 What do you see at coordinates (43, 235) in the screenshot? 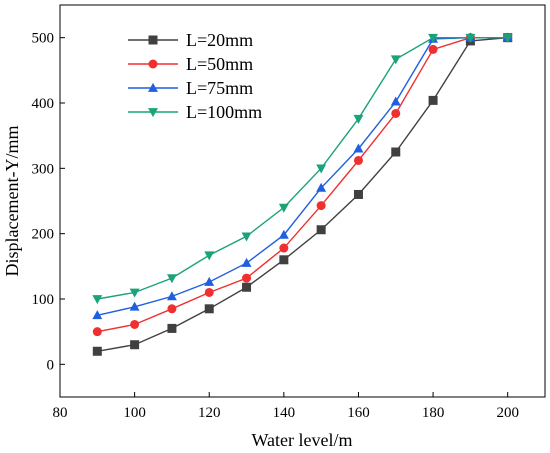
I see `y-tick-label: 200` at bounding box center [43, 235].